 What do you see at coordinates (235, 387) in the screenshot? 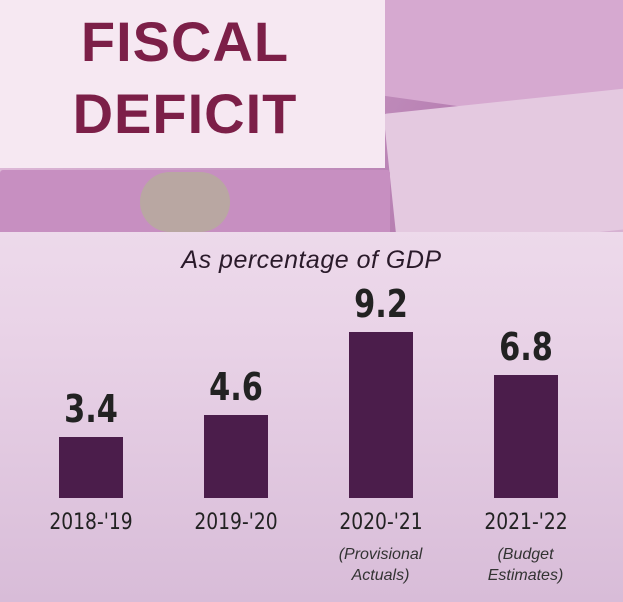
I see `value-label: 4.6` at bounding box center [235, 387].